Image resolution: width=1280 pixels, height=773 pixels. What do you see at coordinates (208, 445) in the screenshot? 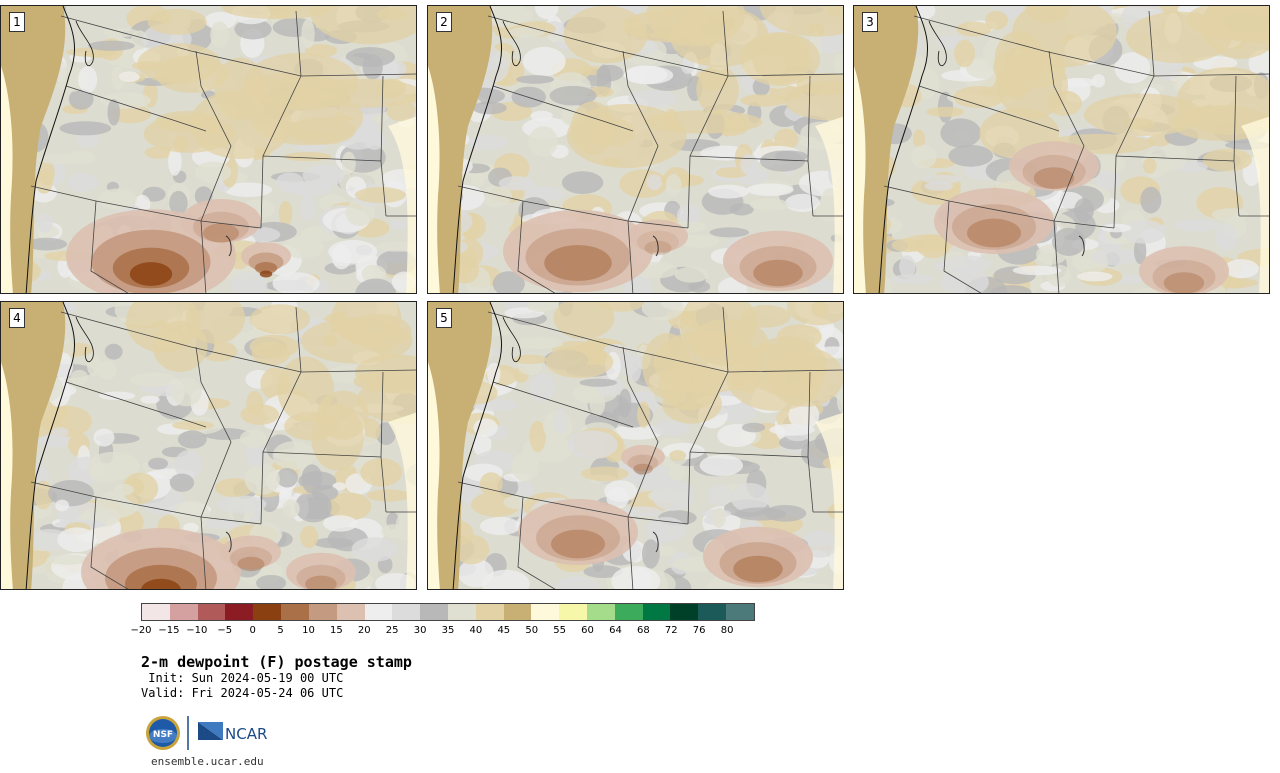
I see `dewpoint-field` at bounding box center [208, 445].